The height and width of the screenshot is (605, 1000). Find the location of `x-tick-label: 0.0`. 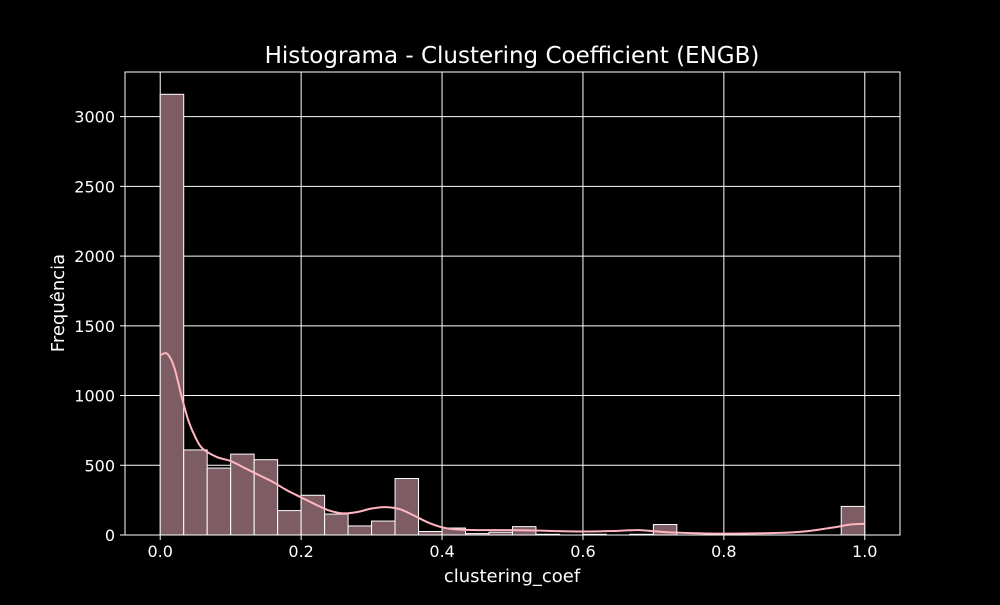

x-tick-label: 0.0 is located at coordinates (160, 551).